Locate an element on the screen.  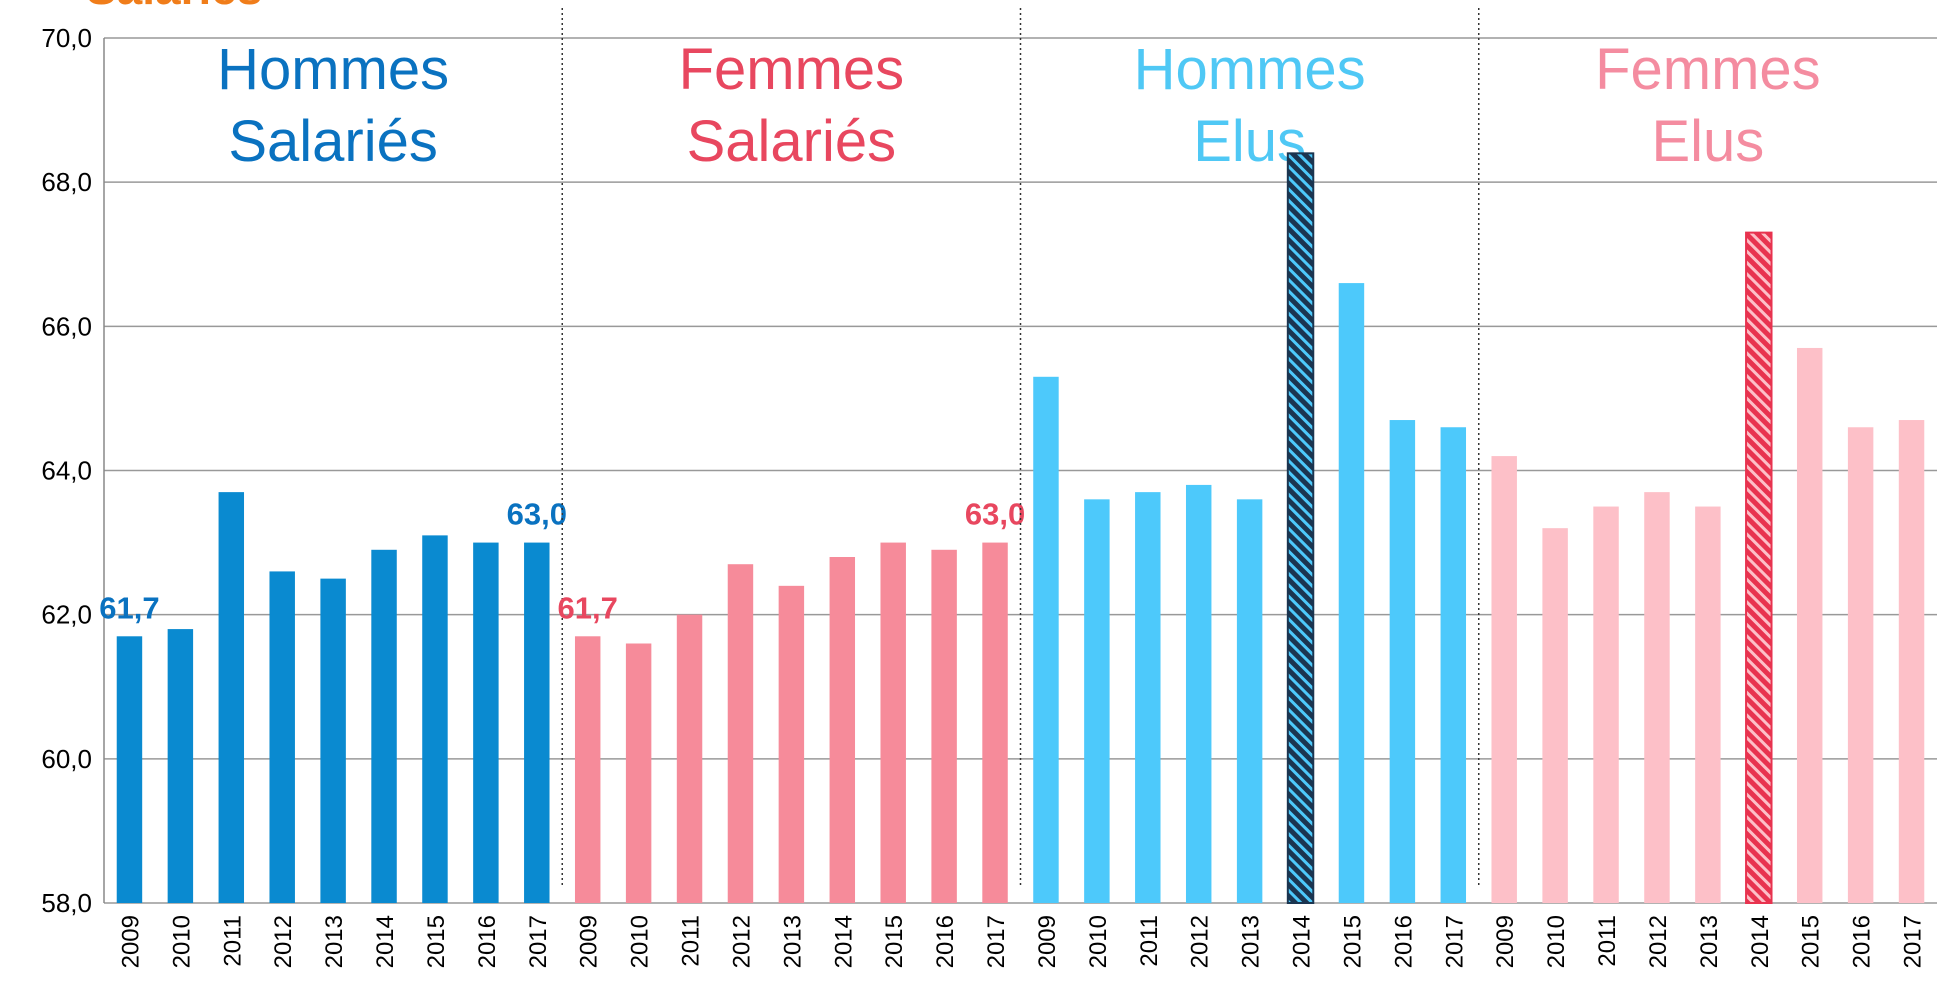
y-tick-label: 68,0 is located at coordinates (66, 182).